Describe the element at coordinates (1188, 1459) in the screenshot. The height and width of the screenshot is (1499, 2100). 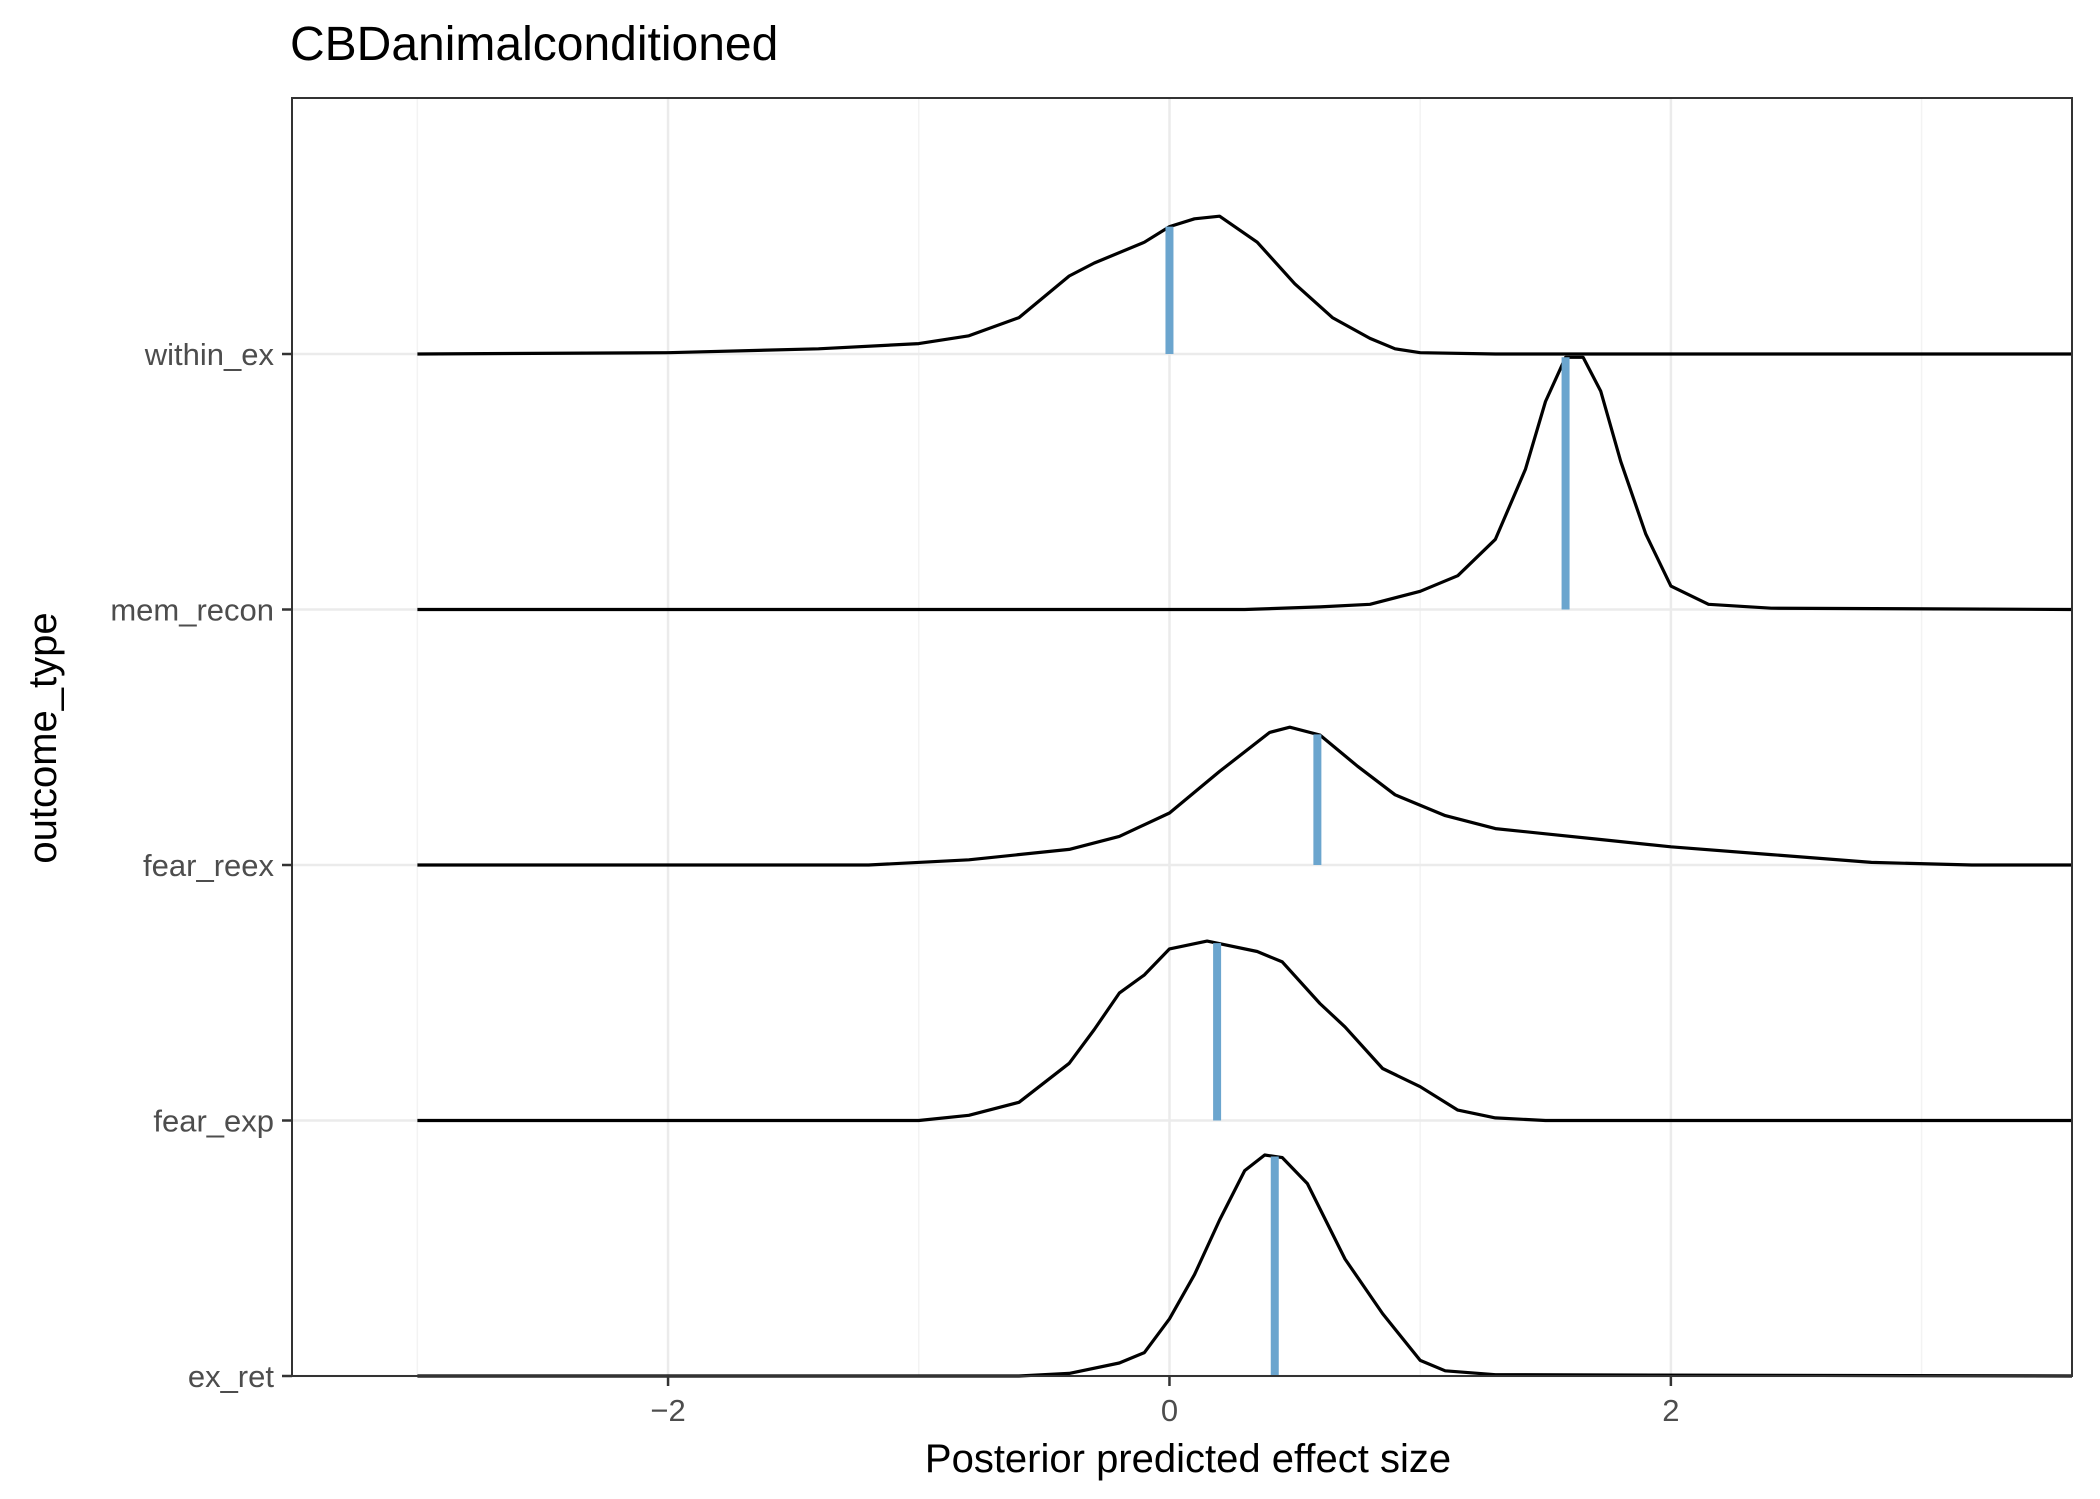
I see `x-axis-title: Posterior predicted effect size` at that location.